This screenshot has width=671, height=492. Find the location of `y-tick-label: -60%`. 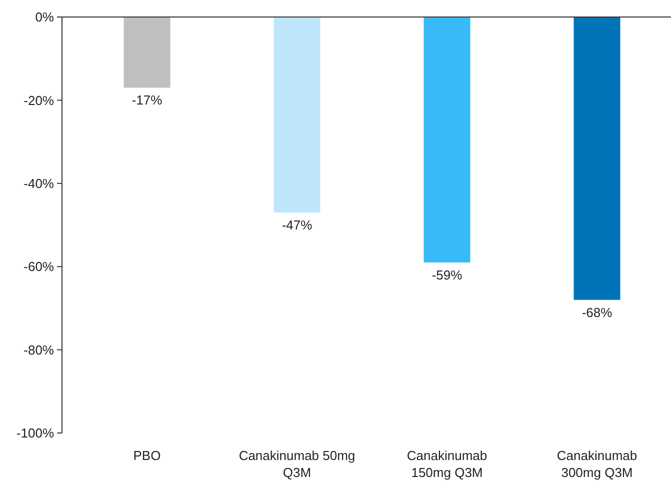

y-tick-label: -60% is located at coordinates (39, 266).